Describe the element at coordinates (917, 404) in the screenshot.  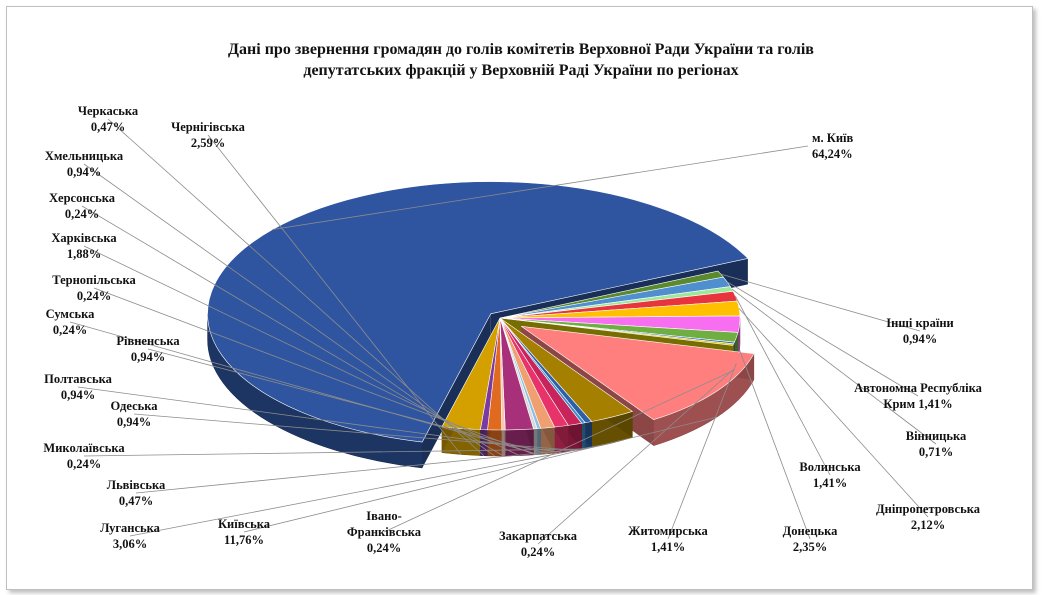
I see `slice-value: Крим 1,41%` at that location.